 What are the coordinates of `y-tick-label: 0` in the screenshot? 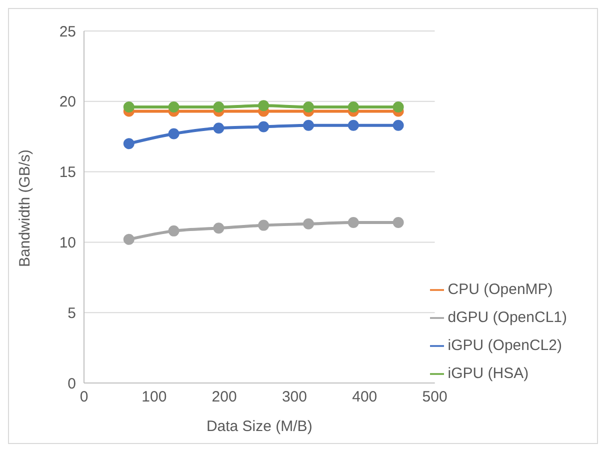 It's located at (72, 383).